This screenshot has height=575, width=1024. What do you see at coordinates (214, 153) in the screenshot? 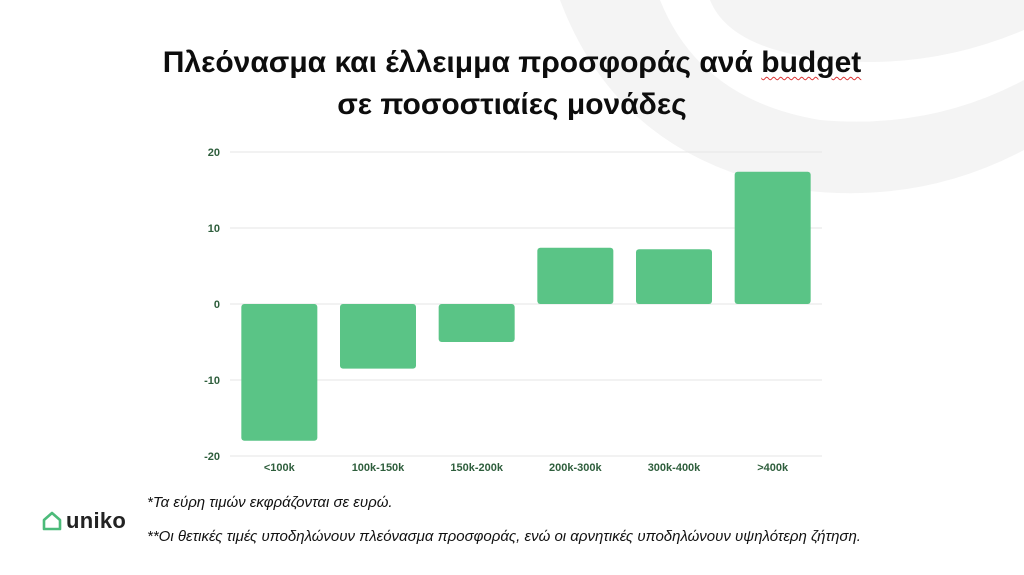
I see `y-tick-label: 20` at bounding box center [214, 153].